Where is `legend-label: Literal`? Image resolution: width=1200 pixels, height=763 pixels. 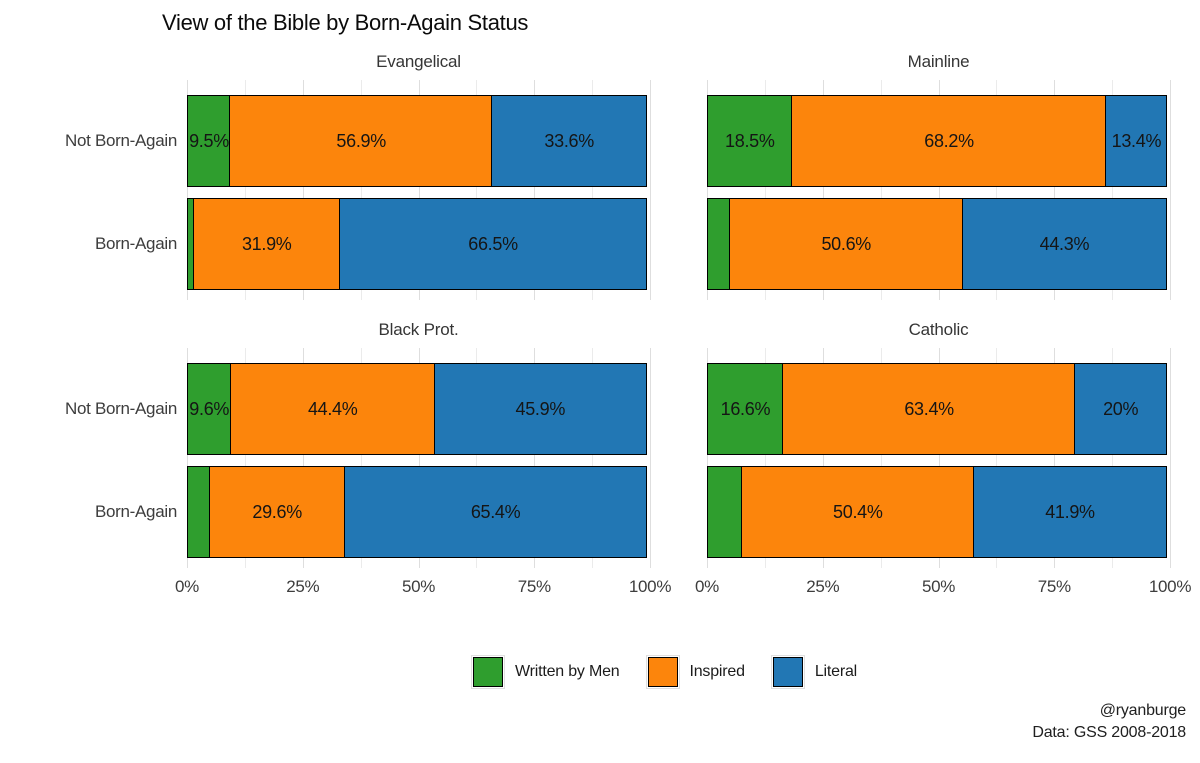
legend-label: Literal is located at coordinates (836, 671).